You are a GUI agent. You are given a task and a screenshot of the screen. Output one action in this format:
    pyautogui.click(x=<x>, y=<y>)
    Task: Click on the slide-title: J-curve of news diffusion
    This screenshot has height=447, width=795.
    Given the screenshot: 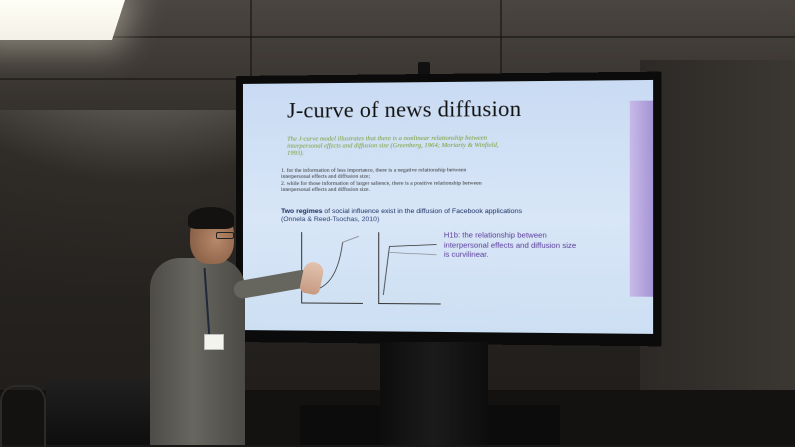 What is the action you would take?
    pyautogui.click(x=404, y=110)
    